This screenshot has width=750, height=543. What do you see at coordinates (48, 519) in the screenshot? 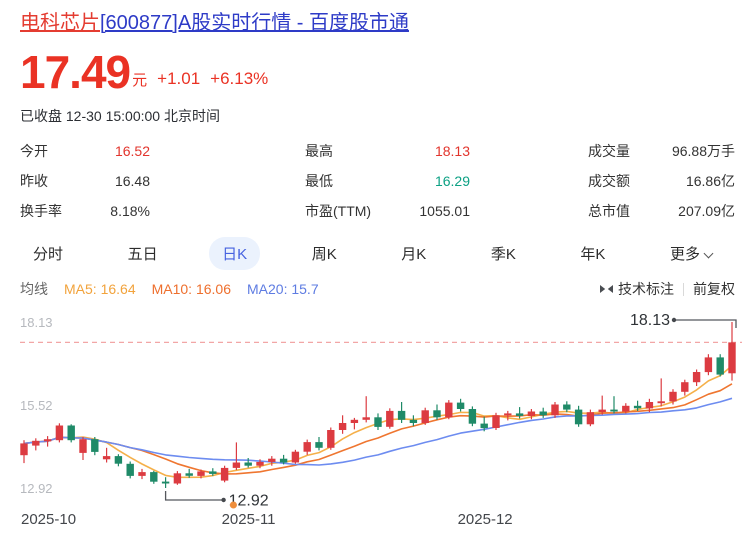
I see `x-axis-label: 2025-10` at bounding box center [48, 519].